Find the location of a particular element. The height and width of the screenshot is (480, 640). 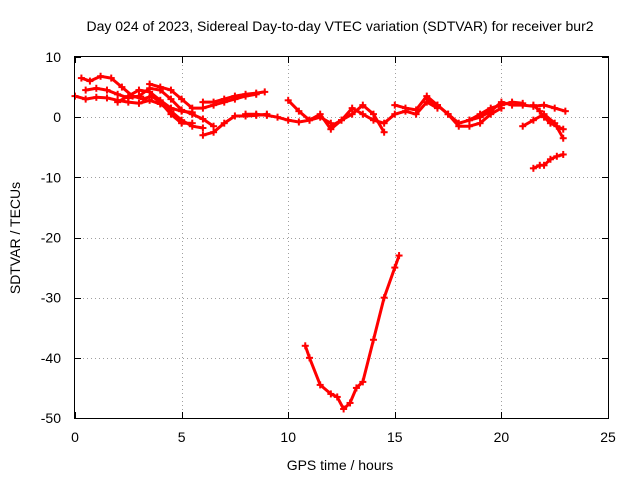

x-tick-label: 15 is located at coordinates (395, 437).